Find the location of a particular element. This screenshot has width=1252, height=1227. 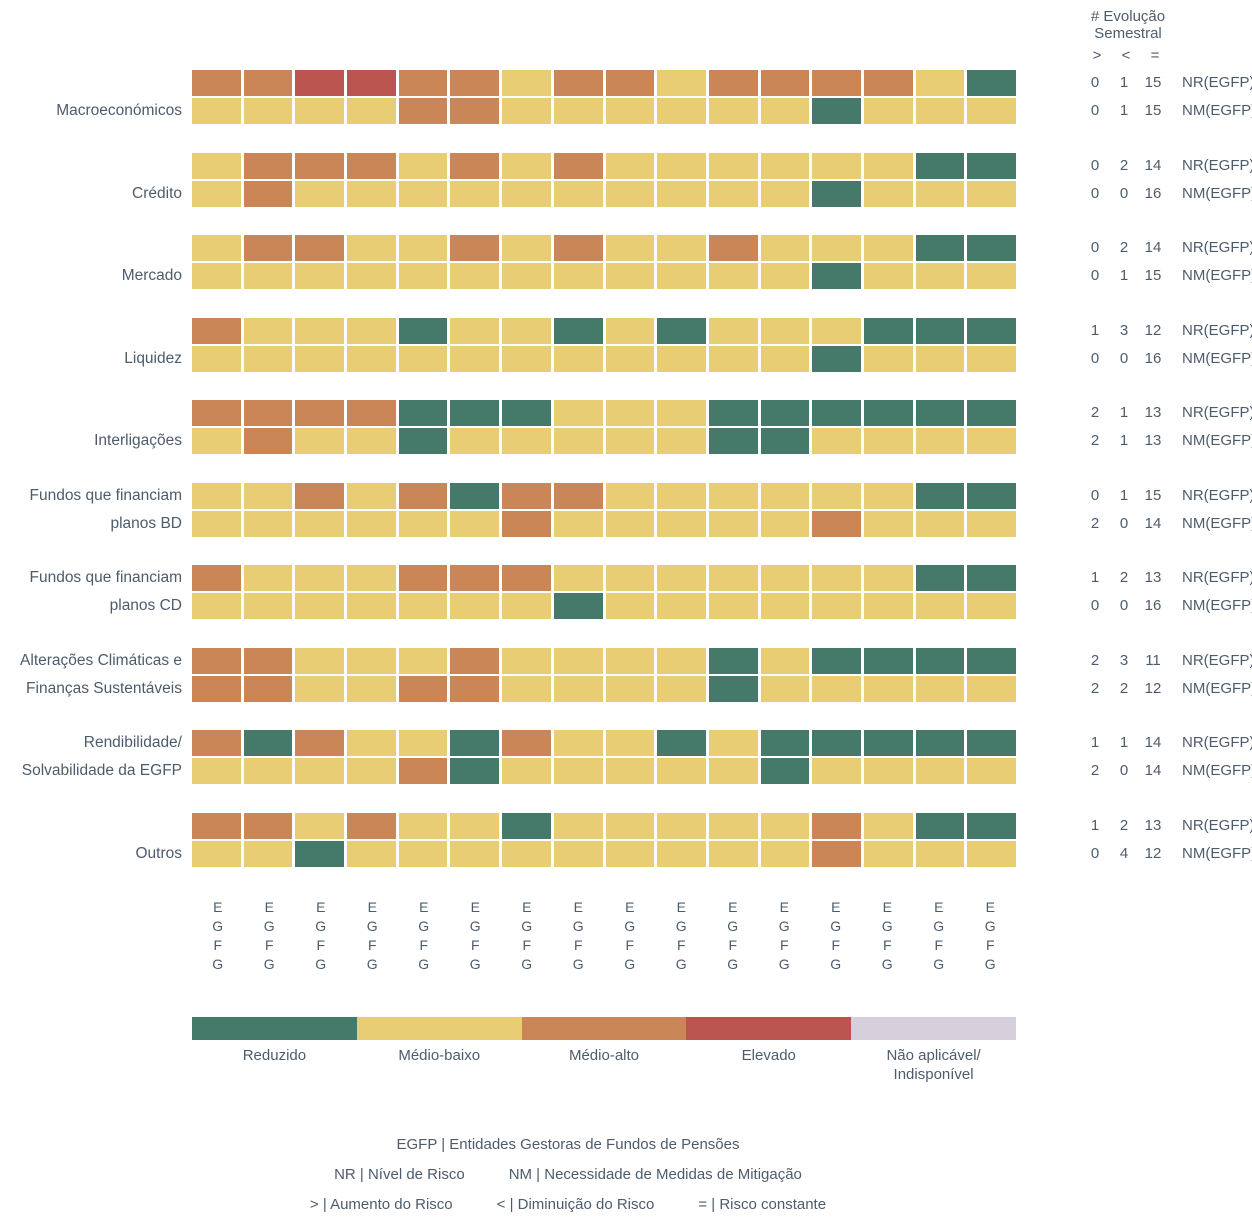

category-group: Macroeconómicos 0 1 15 NR(EGFP) 0 1 15 NM(EGFP) is located at coordinates (629, 97).